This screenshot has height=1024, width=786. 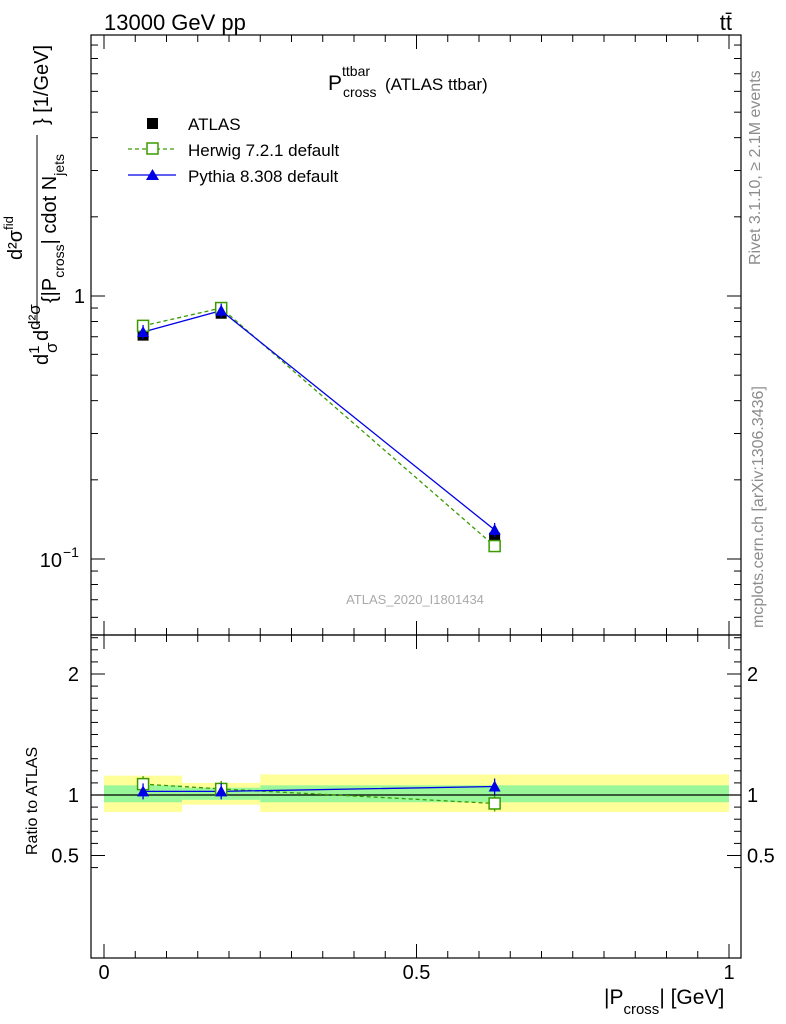 What do you see at coordinates (752, 675) in the screenshot?
I see `ratio-y-tick-label-right: 2` at bounding box center [752, 675].